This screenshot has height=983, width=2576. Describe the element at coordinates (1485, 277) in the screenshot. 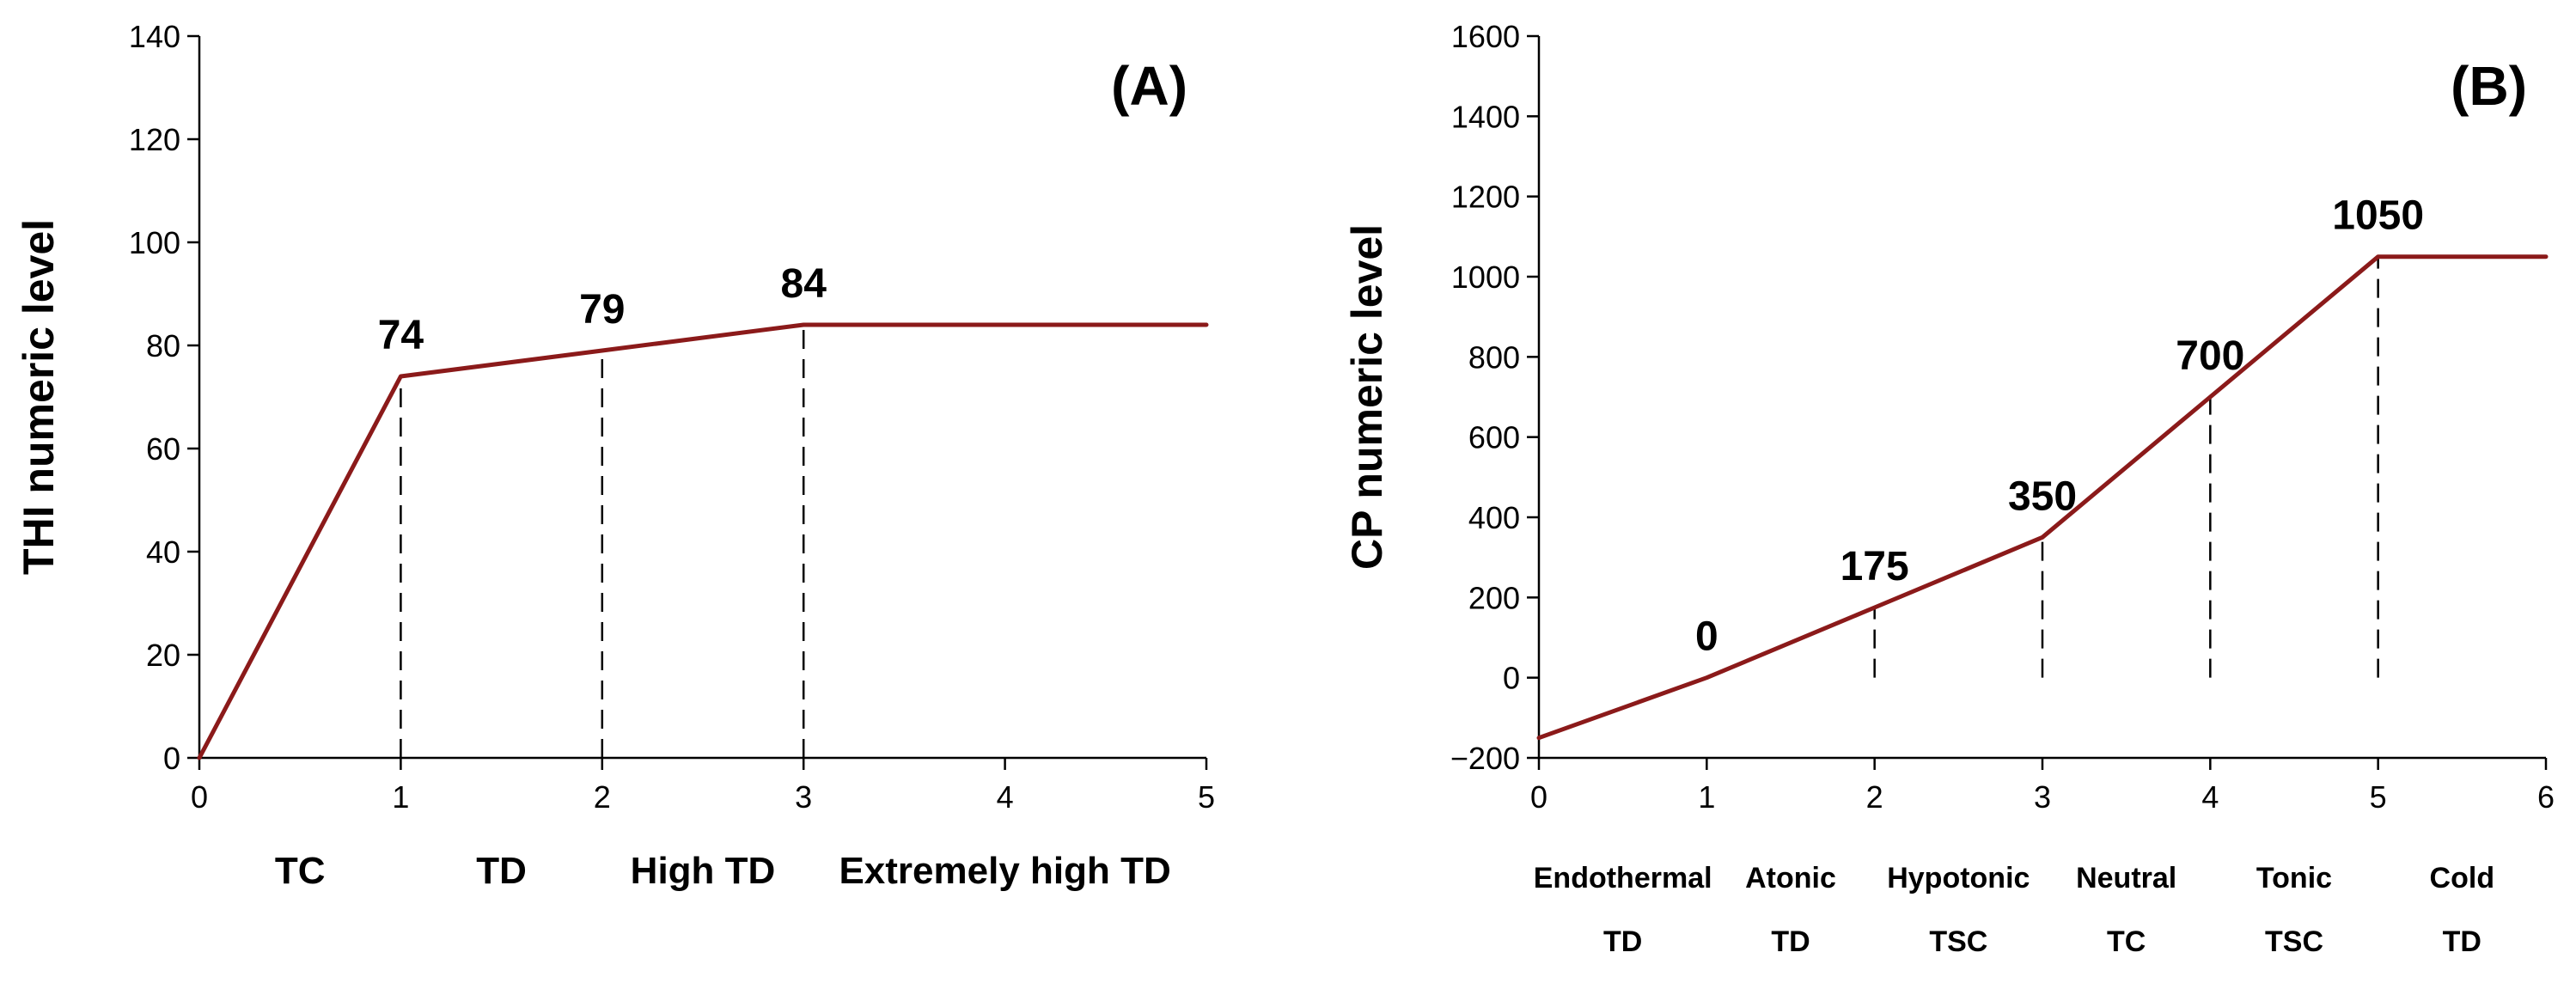

I see `b-y-tick-label: 1000` at that location.